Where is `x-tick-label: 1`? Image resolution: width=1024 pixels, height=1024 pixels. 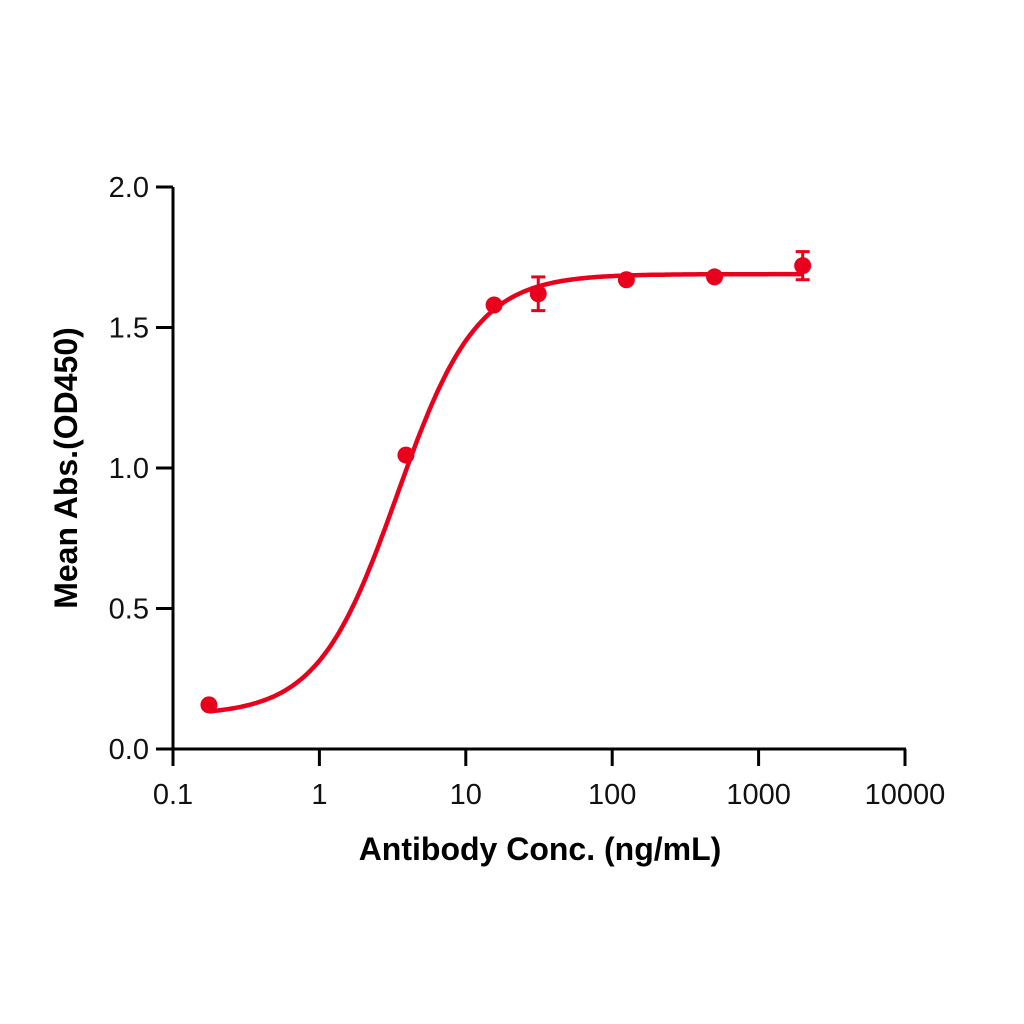
x-tick-label: 1 is located at coordinates (319, 795).